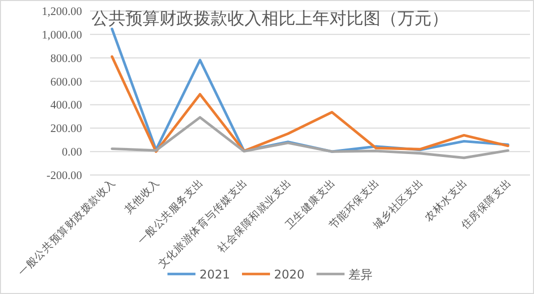  Describe the element at coordinates (270, 19) in the screenshot. I see `chart-title: 公共预算财政拨款收入相比上年对比图（万元）` at that location.